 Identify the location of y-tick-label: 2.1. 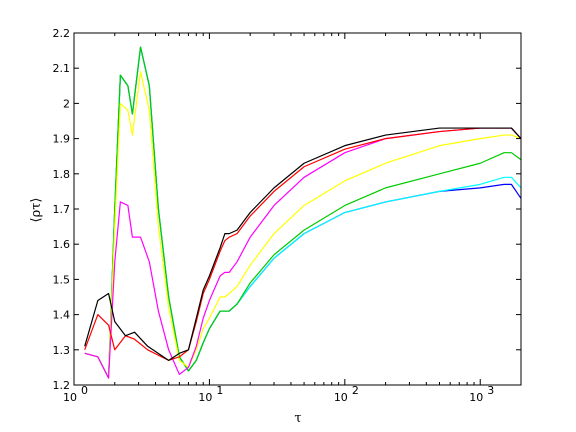
(62, 68).